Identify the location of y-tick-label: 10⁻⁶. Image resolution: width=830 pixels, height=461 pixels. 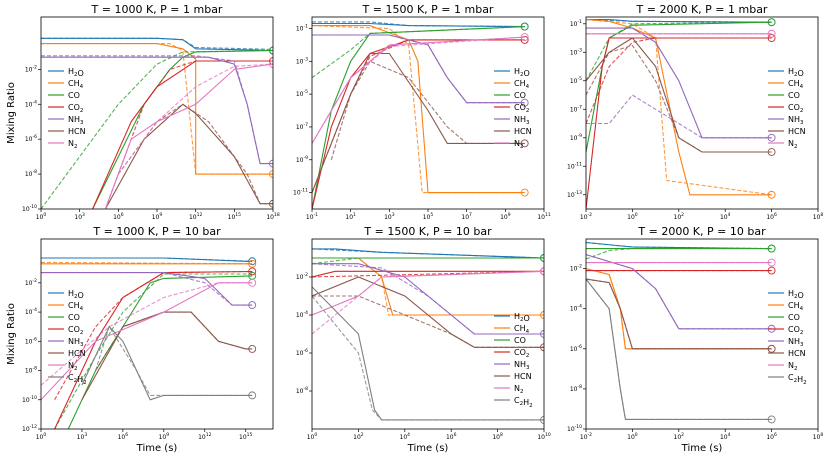
(302, 352).